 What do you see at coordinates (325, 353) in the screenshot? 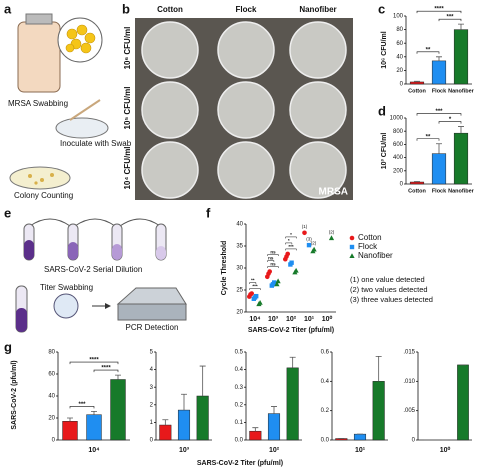
I see `y-tick-label: 0.6` at bounding box center [325, 353].